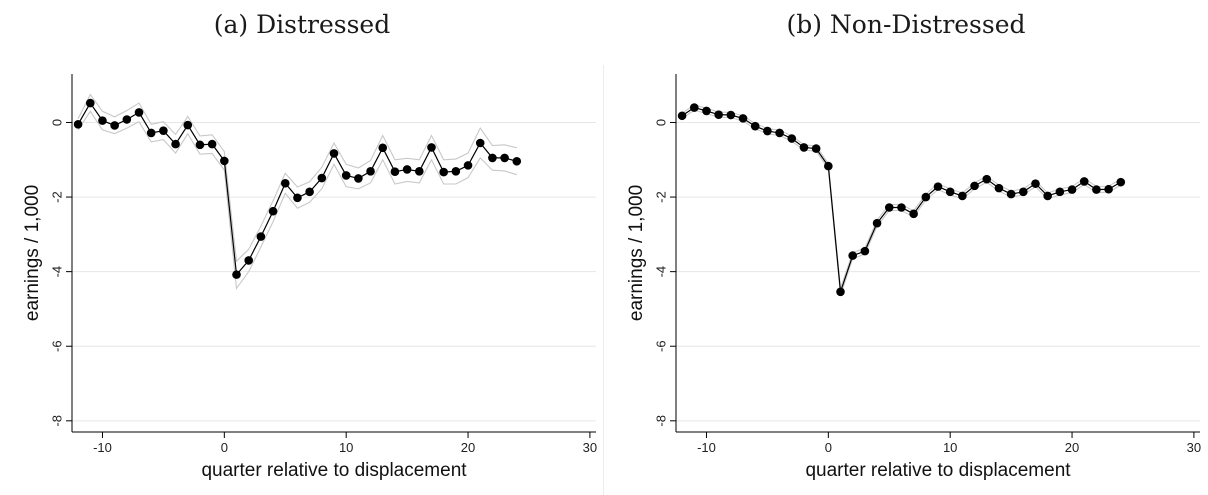 Image resolution: width=1208 pixels, height=495 pixels. I want to click on y-tick-label: -4, so click(660, 272).